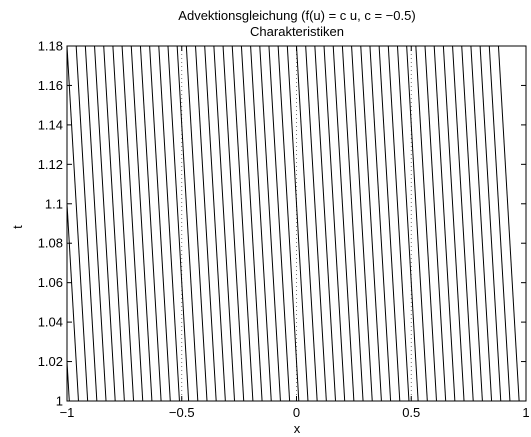  I want to click on x-tick-label: 0, so click(296, 412).